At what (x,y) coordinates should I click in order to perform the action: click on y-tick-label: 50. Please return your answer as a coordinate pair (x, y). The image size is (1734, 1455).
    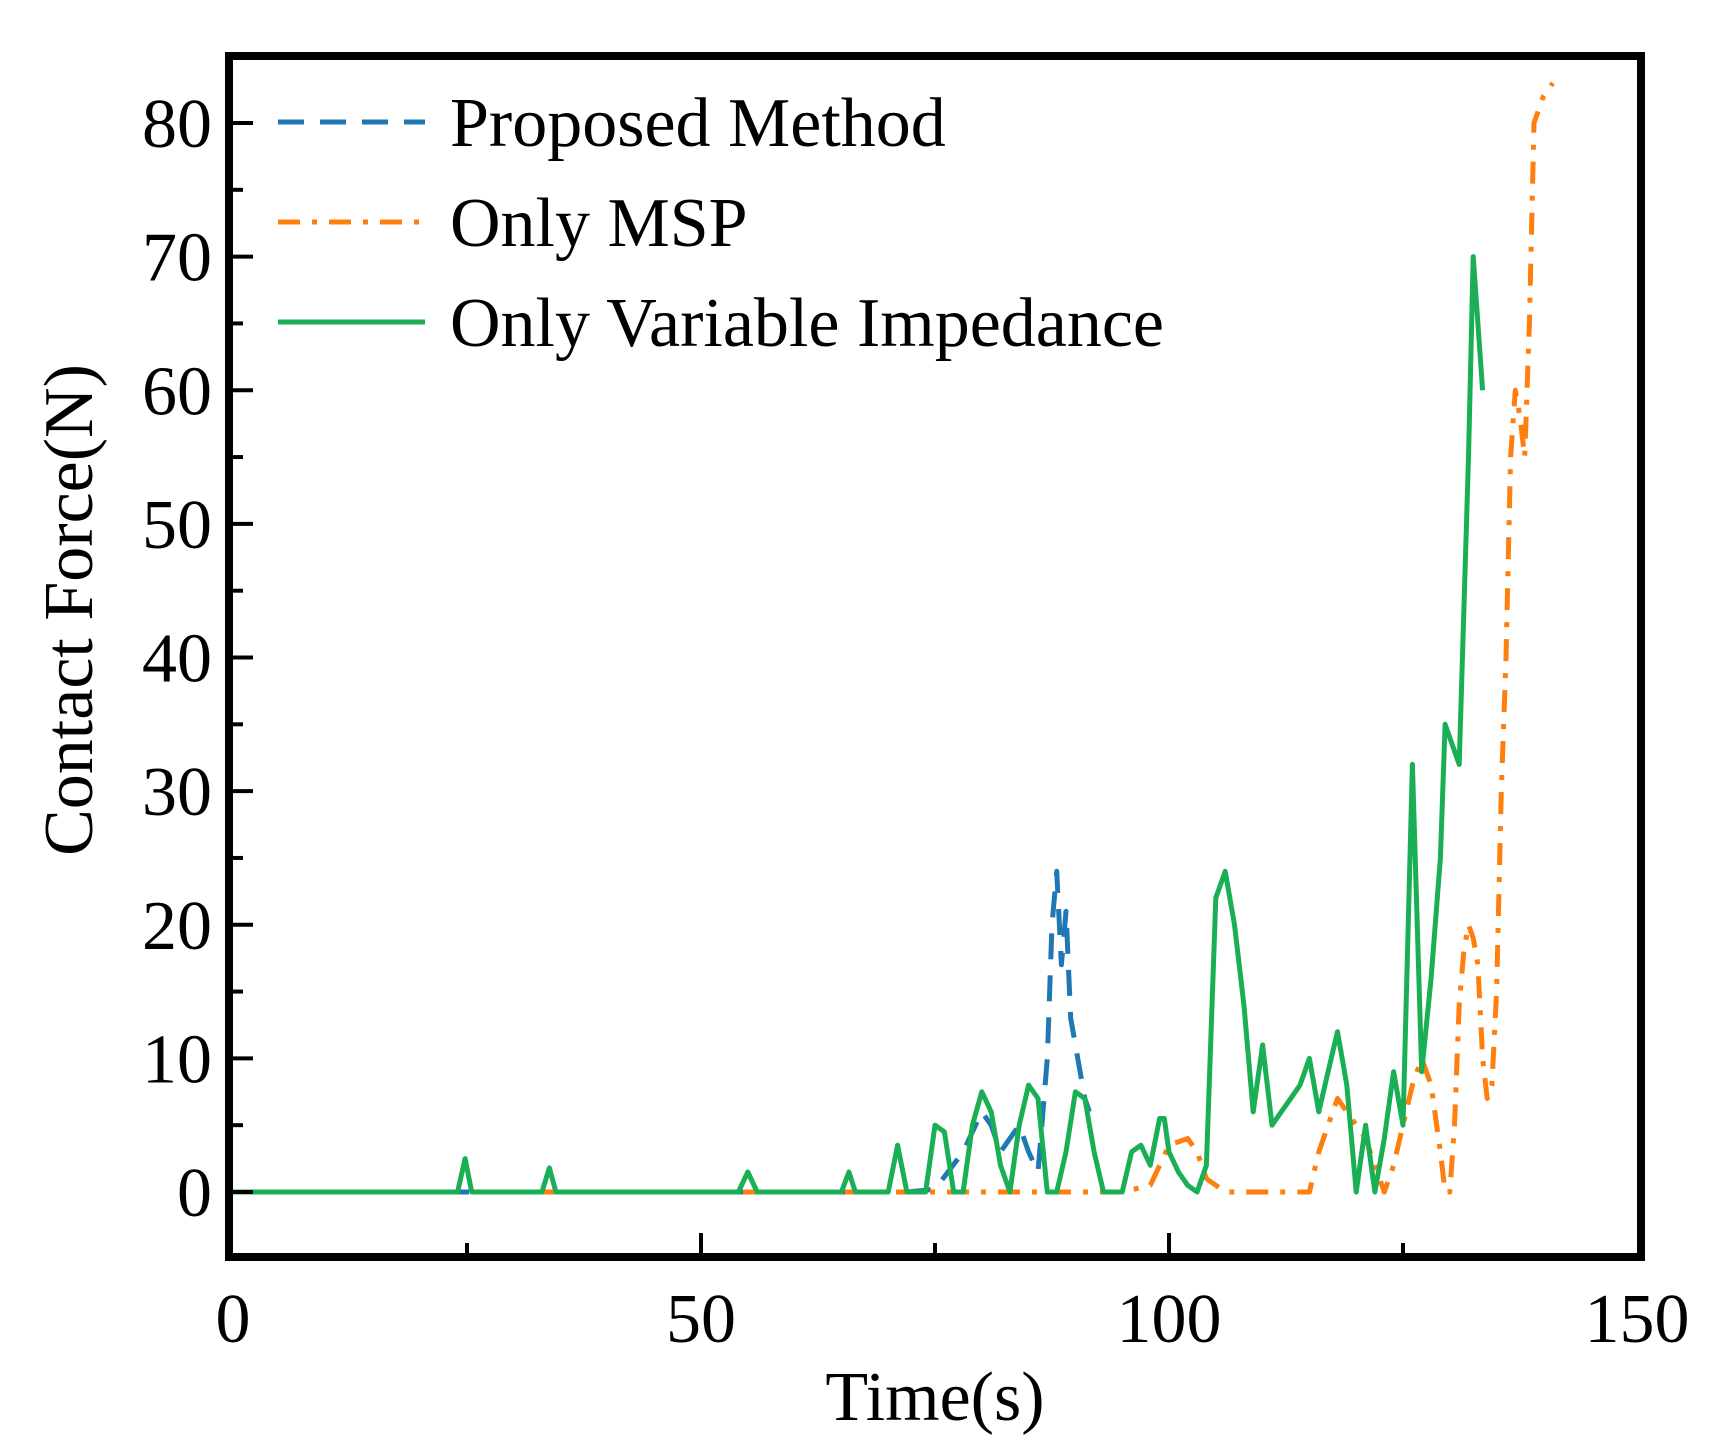
    Looking at the image, I should click on (177, 525).